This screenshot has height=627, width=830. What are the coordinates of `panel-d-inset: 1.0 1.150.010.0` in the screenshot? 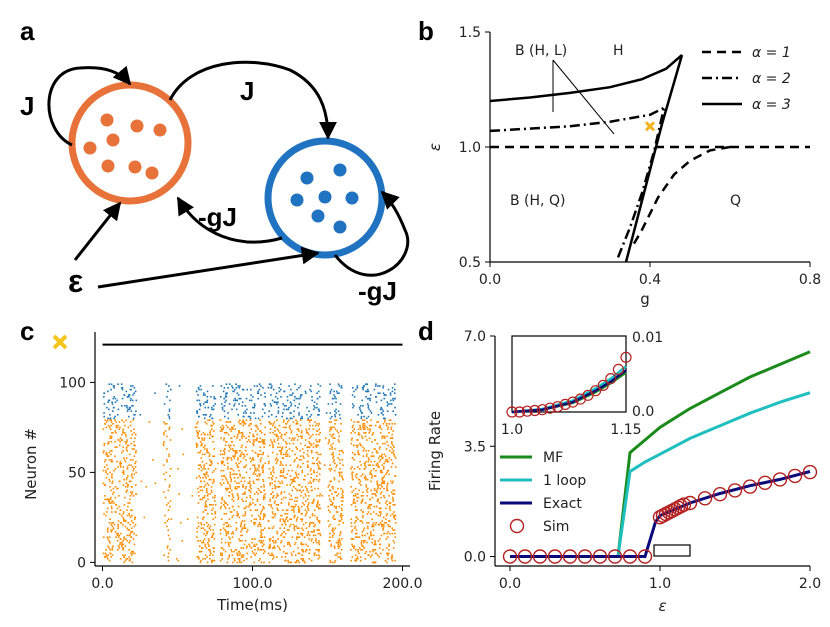 It's located at (582, 384).